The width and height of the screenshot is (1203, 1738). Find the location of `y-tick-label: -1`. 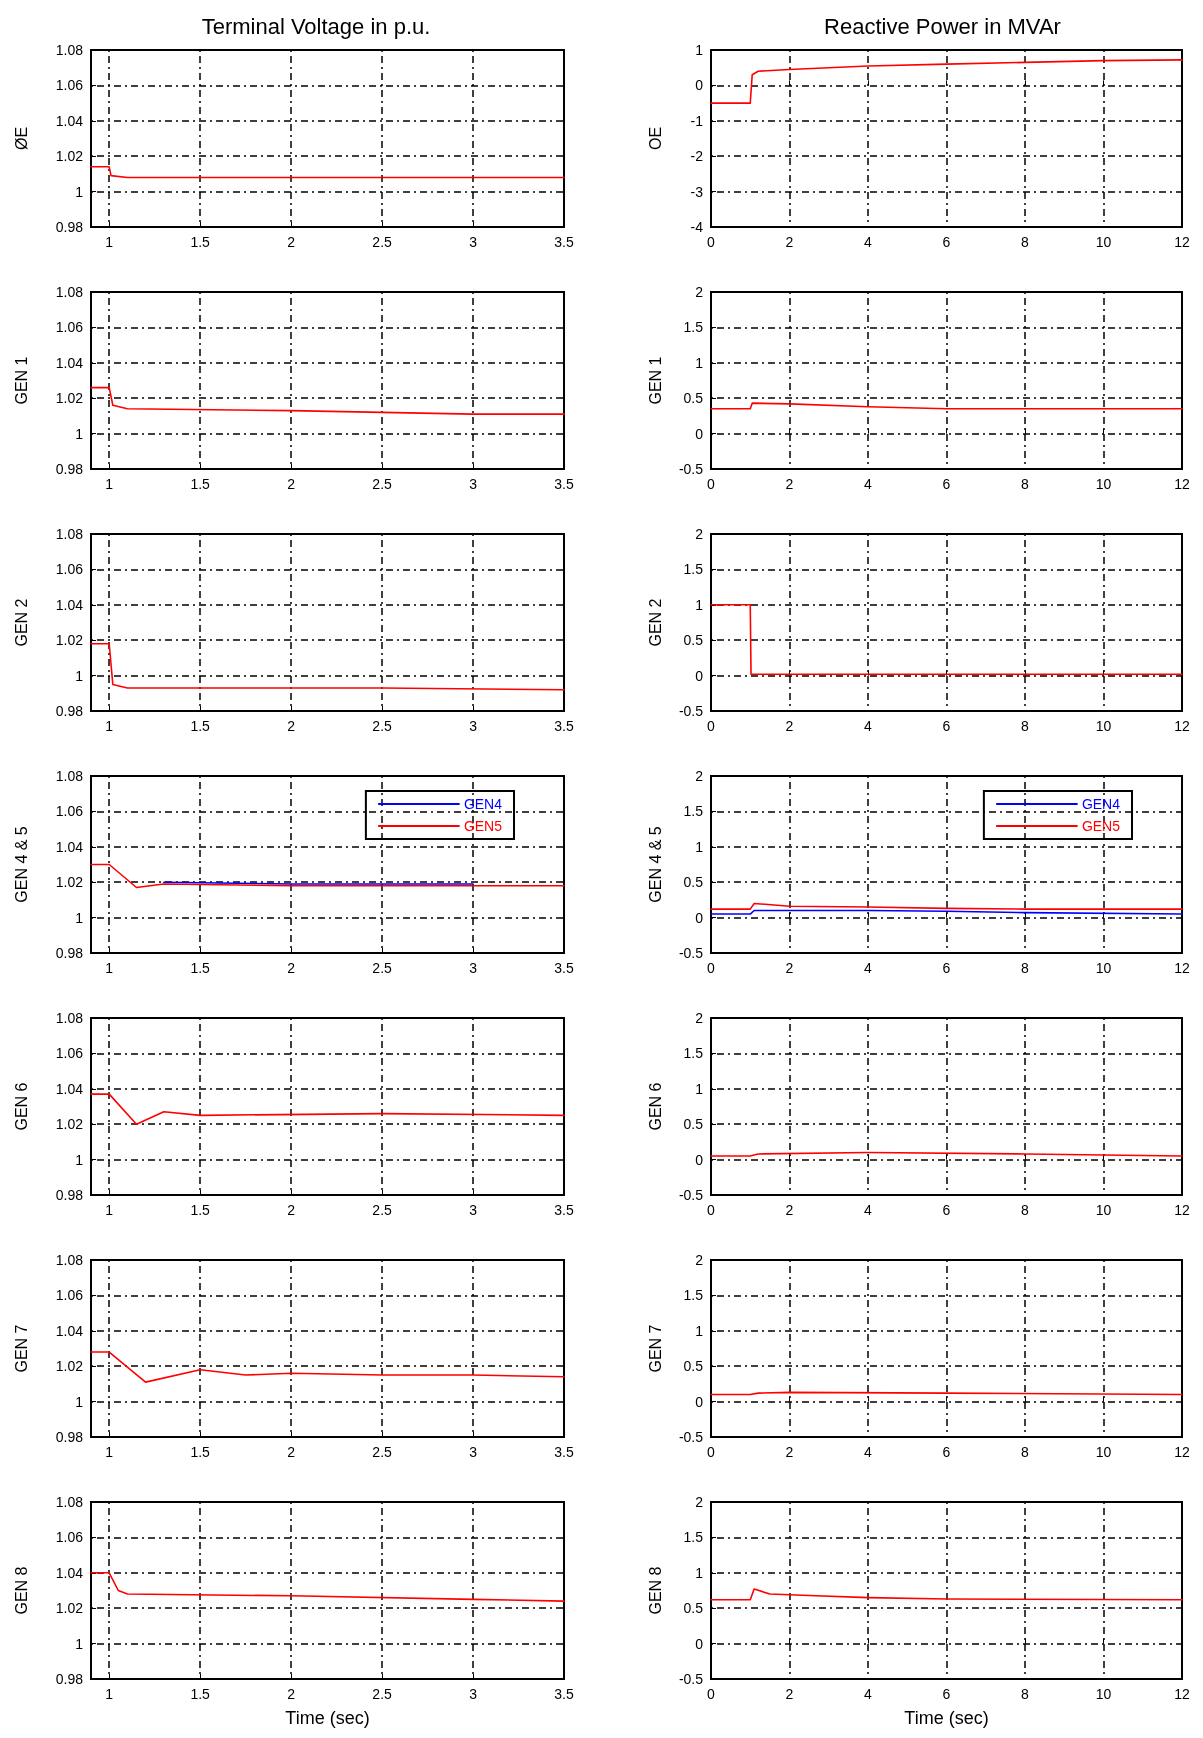

y-tick-label: -1 is located at coordinates (697, 120).